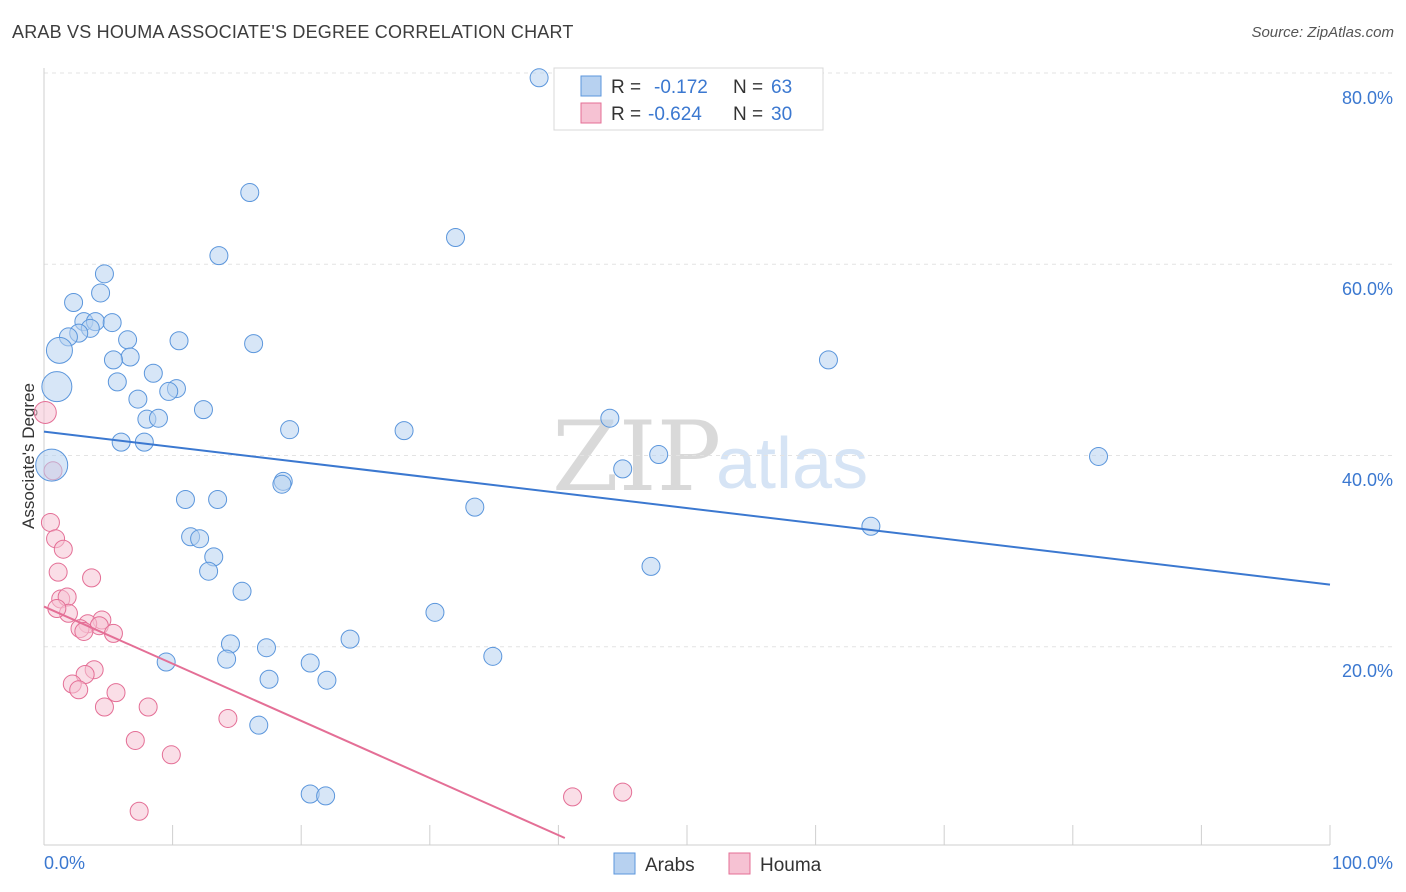 The image size is (1406, 892). I want to click on arabs-r-label: R =, so click(626, 87).